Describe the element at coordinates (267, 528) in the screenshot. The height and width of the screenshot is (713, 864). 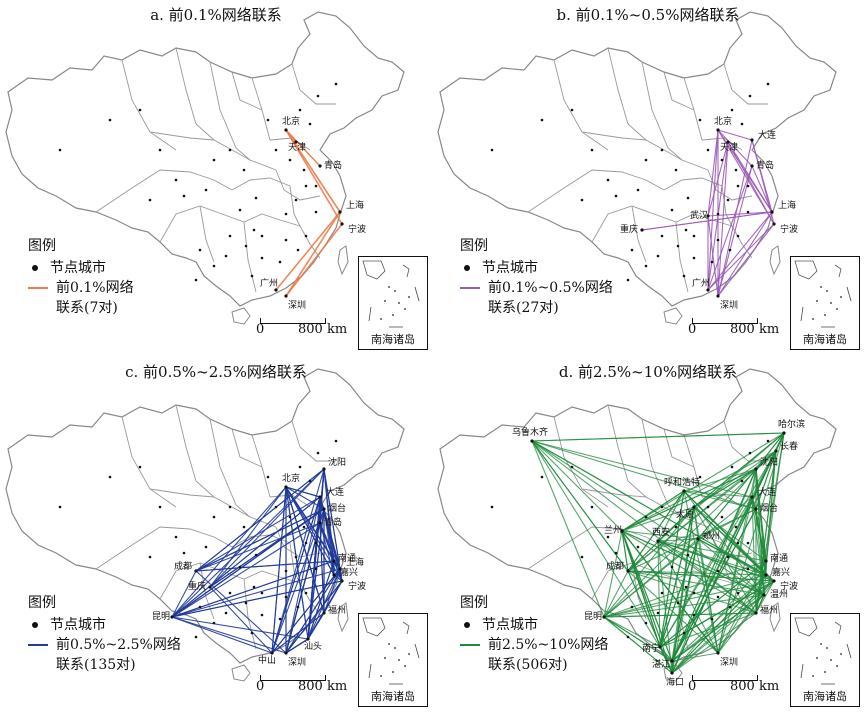
I see `link-沈阳-重庆` at that location.